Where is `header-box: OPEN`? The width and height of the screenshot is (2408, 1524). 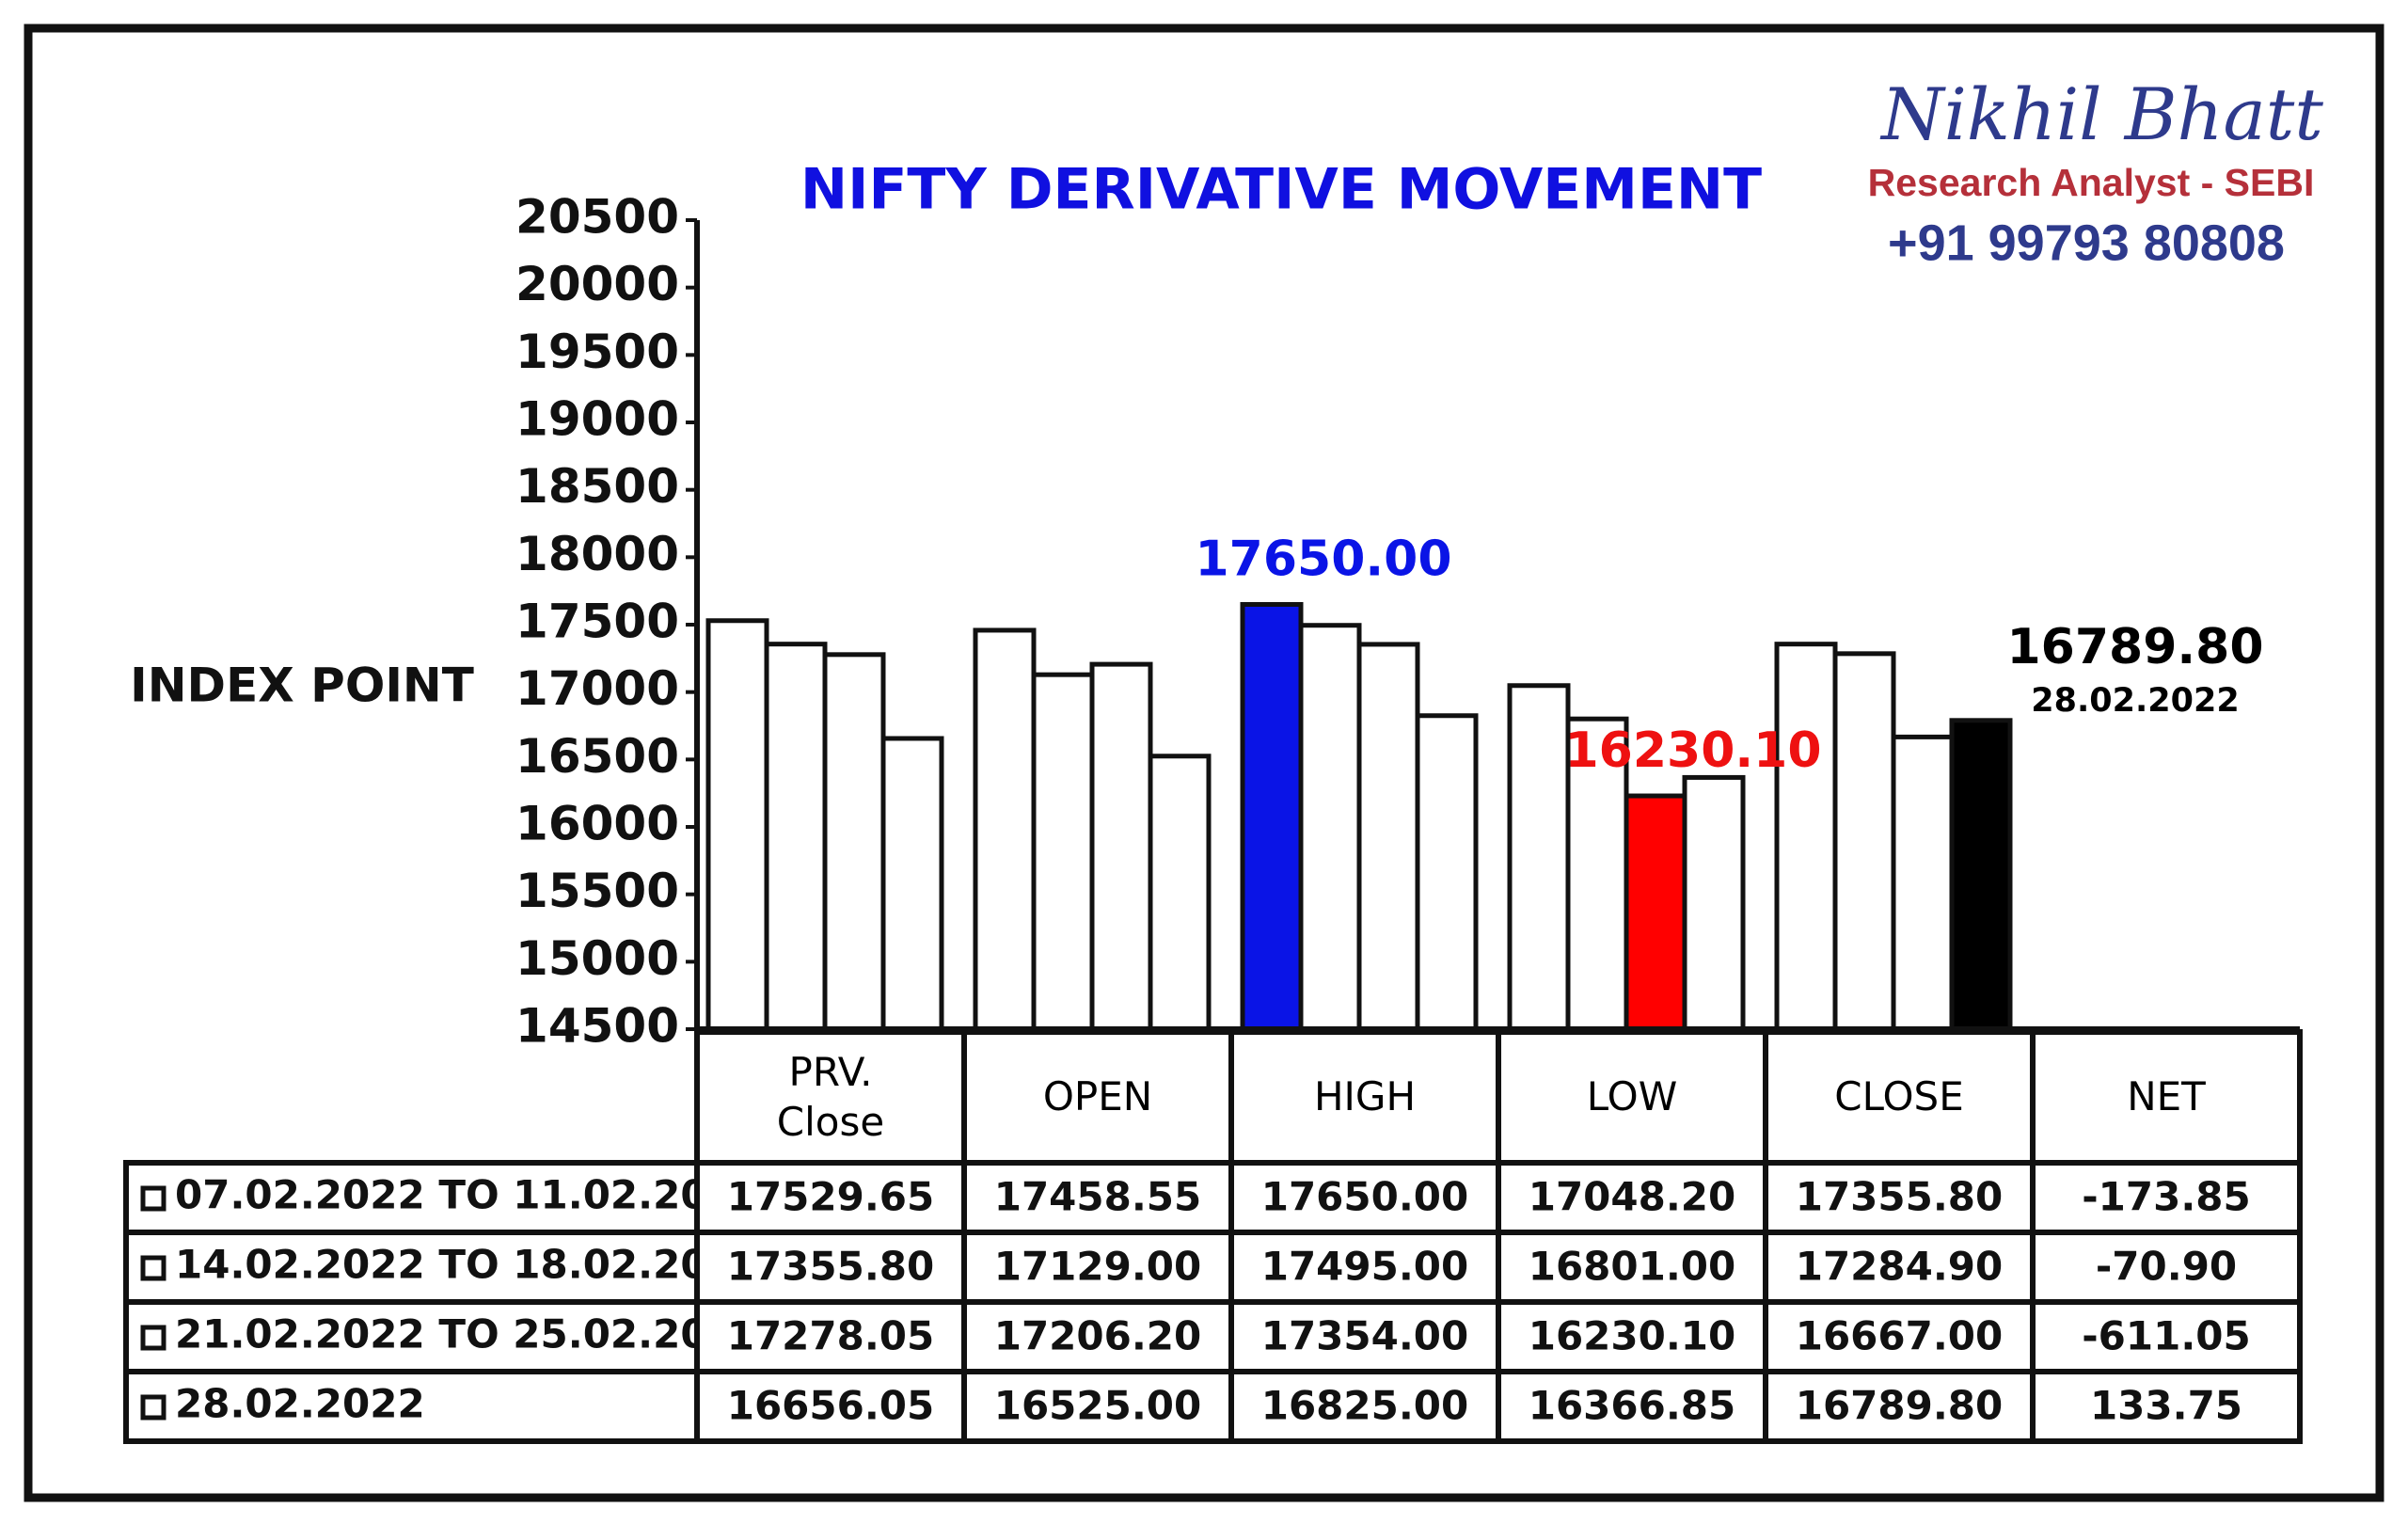
header-box: OPEN is located at coordinates (1097, 1097).